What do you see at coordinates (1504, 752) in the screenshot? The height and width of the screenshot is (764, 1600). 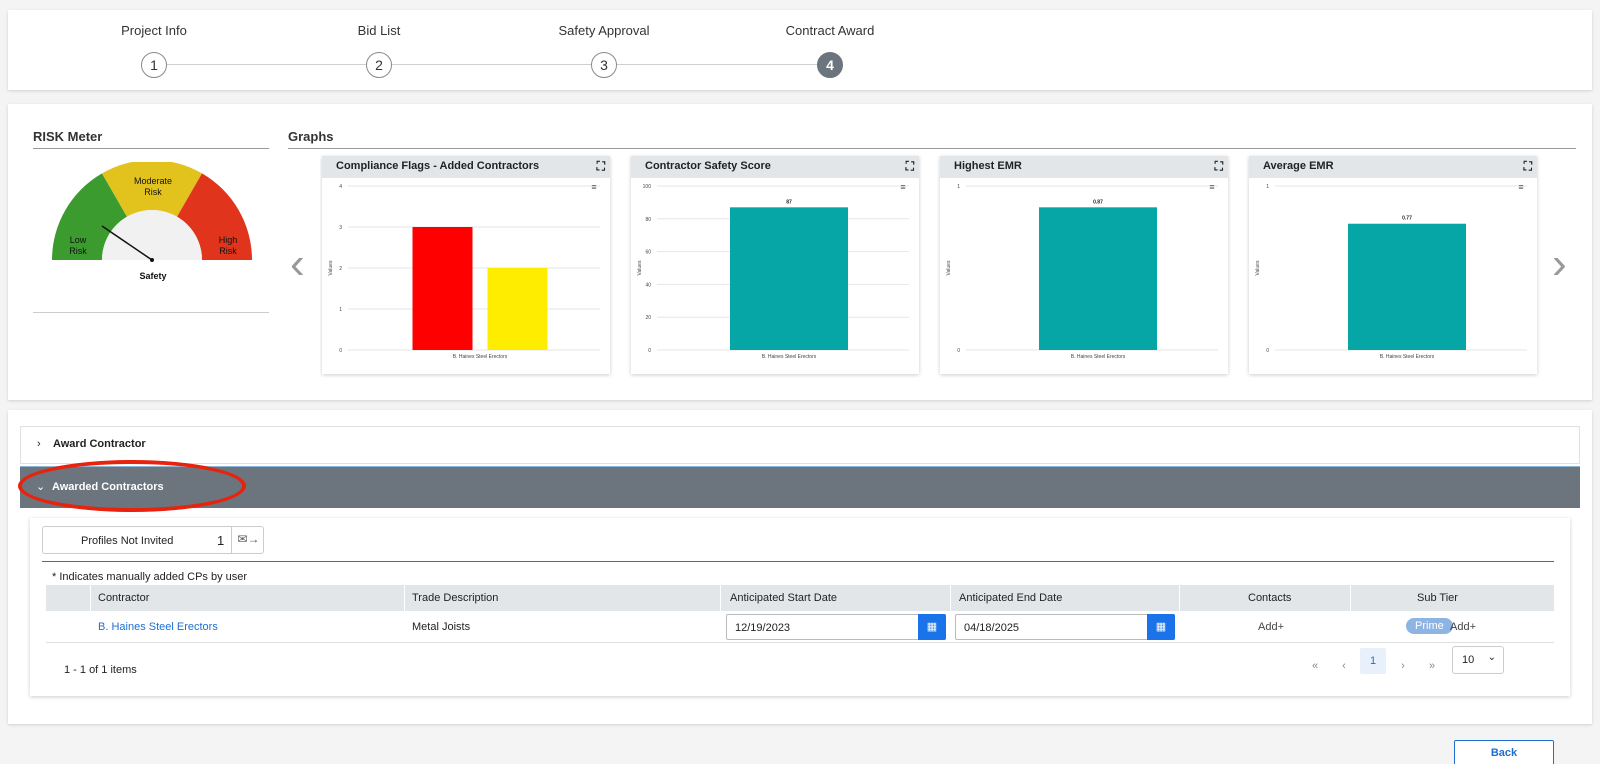 I see `back-button: Back` at bounding box center [1504, 752].